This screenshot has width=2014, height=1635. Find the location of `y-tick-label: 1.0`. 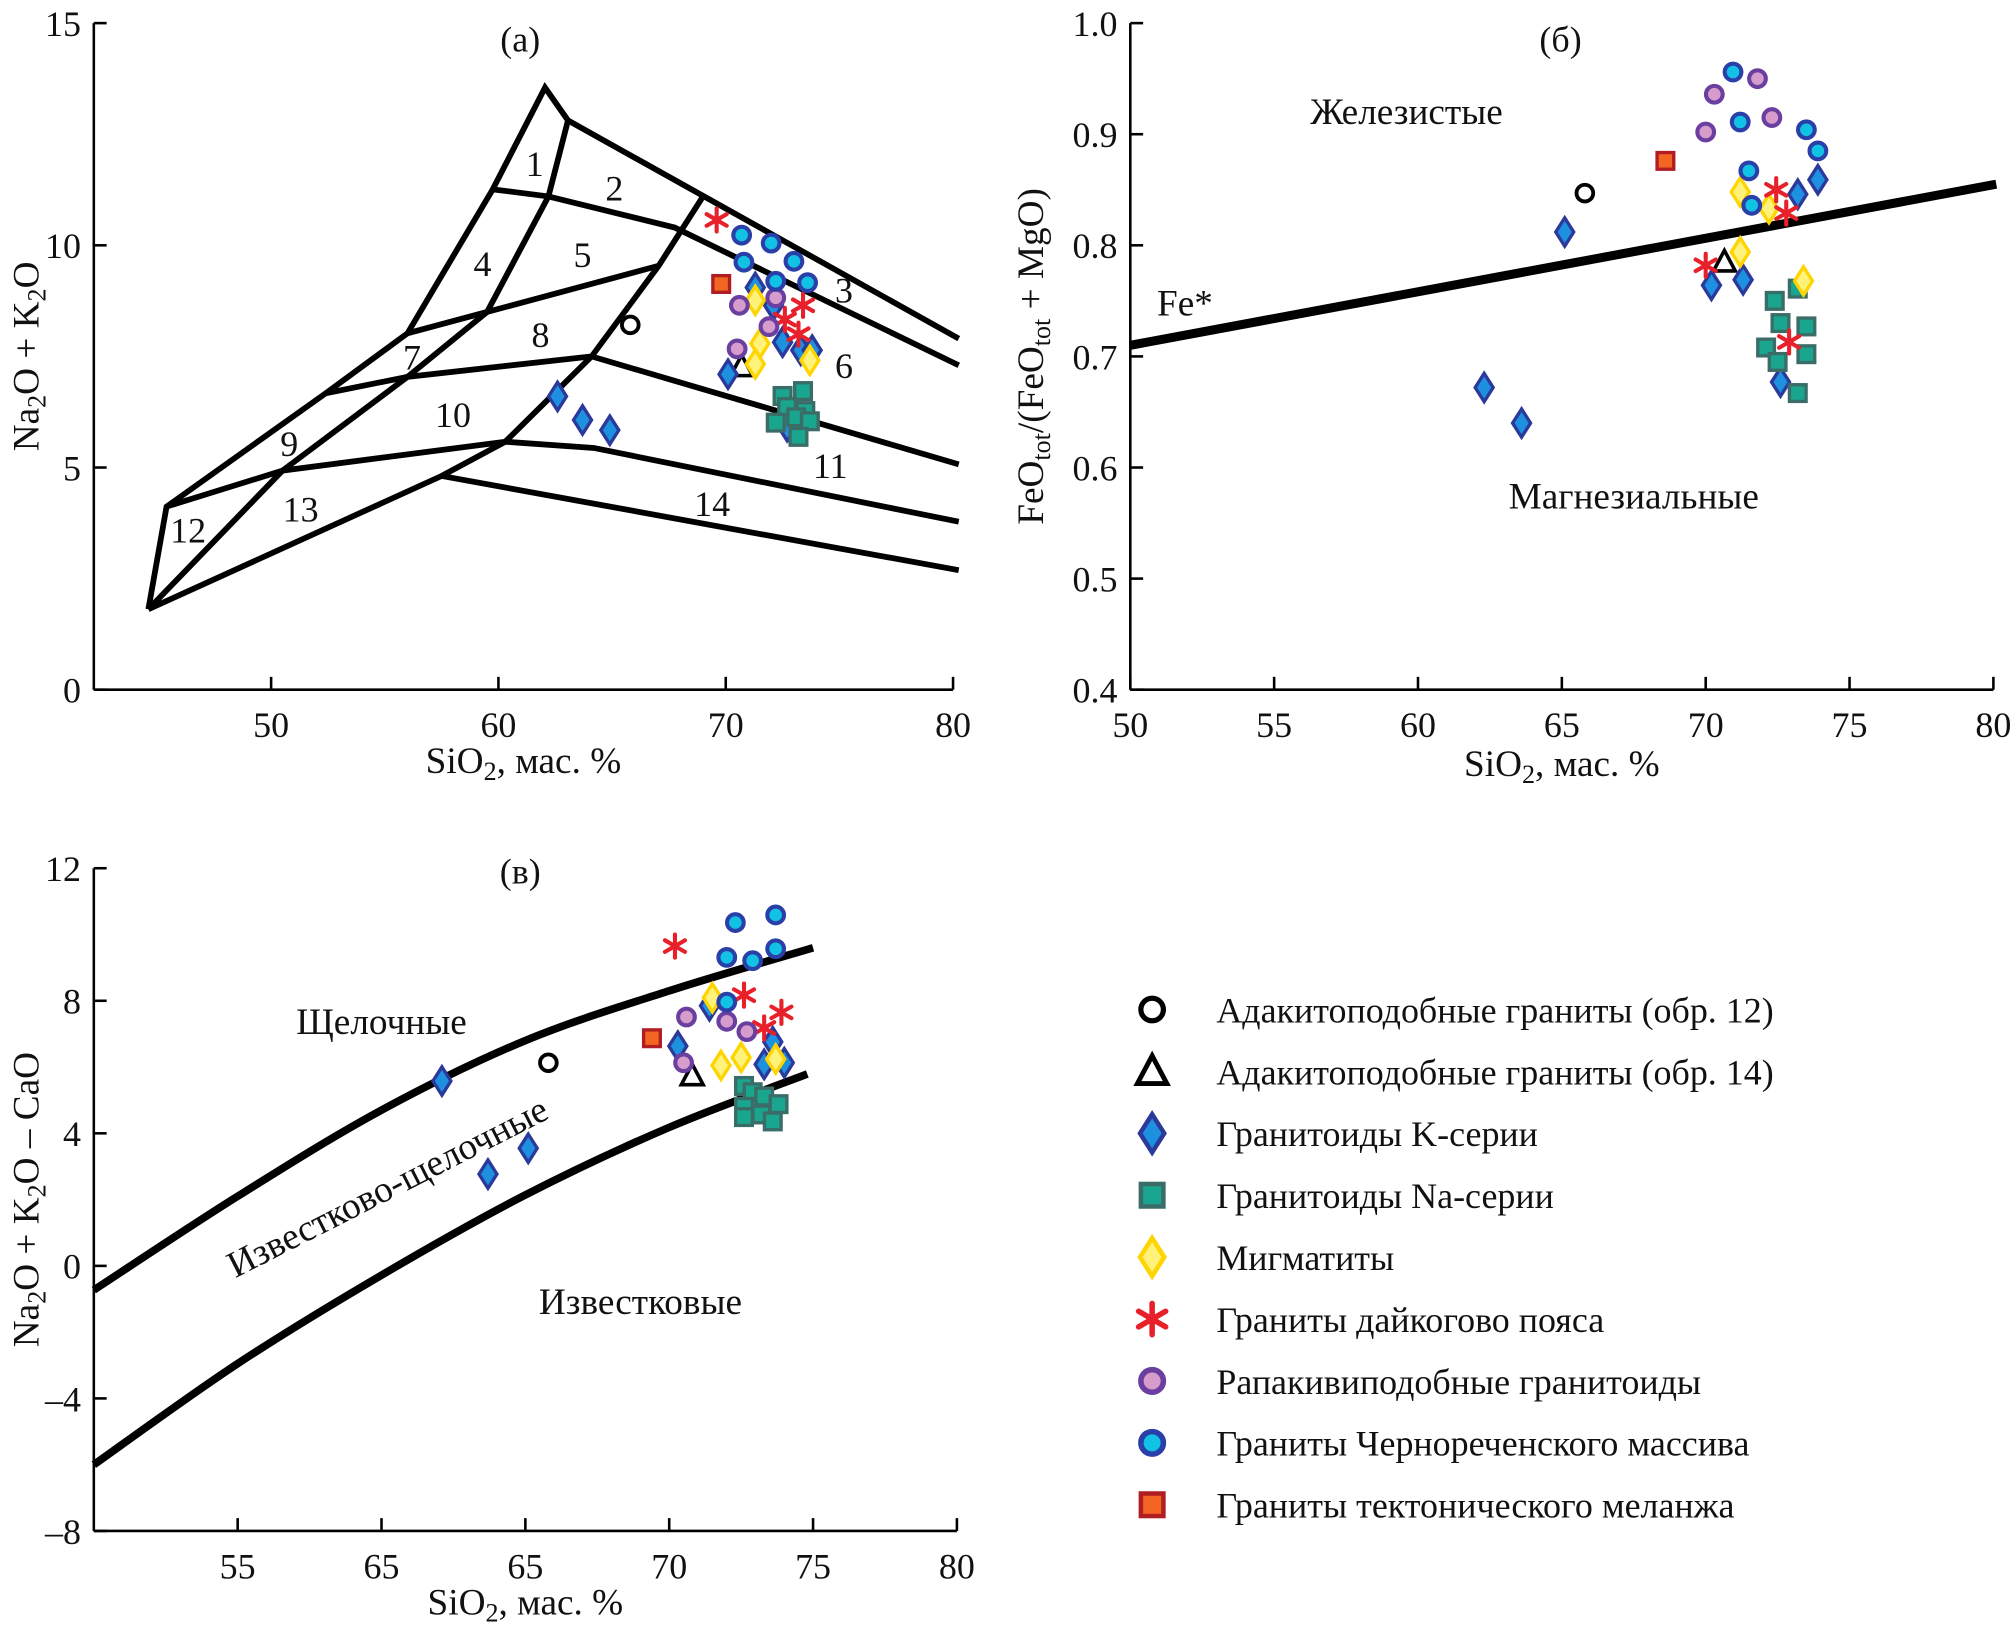

y-tick-label: 1.0 is located at coordinates (1095, 24).